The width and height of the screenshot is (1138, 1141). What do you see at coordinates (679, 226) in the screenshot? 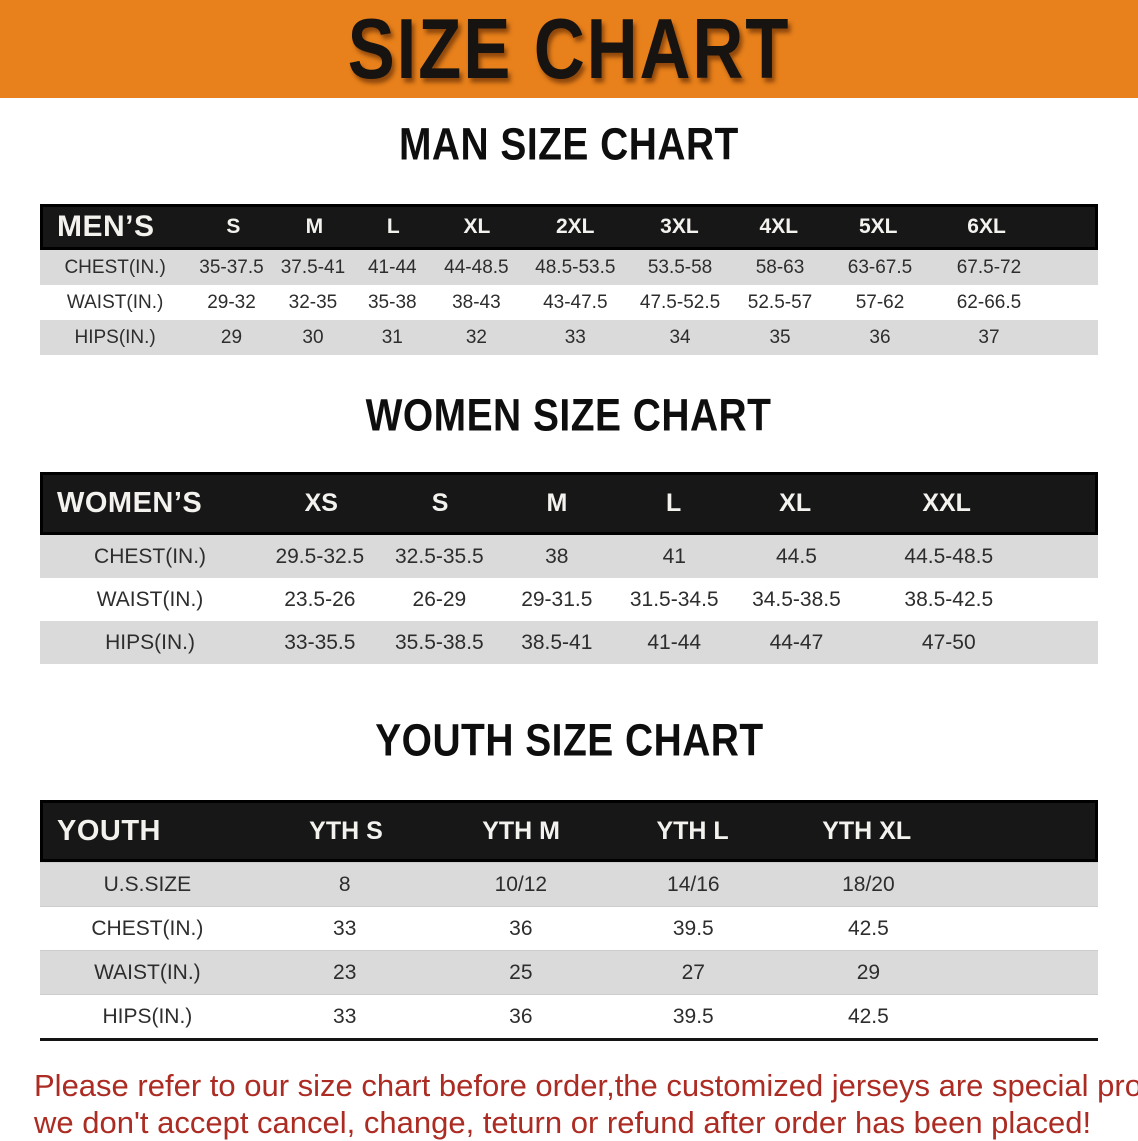
I see `size-col-header: 3XL` at bounding box center [679, 226].